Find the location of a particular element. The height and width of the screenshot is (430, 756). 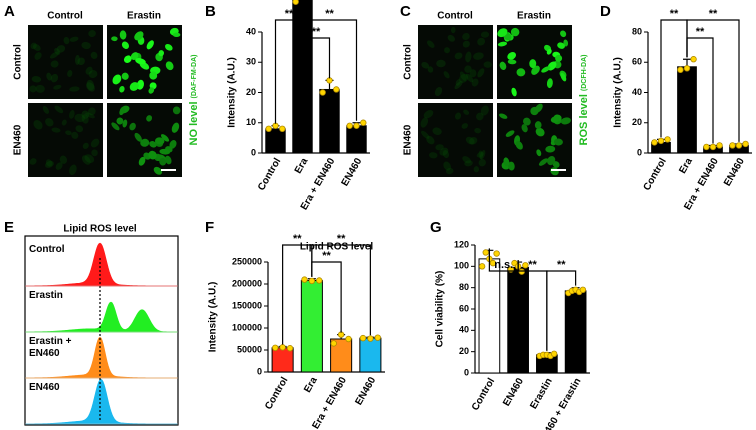

panel-label: C is located at coordinates (405, 11).